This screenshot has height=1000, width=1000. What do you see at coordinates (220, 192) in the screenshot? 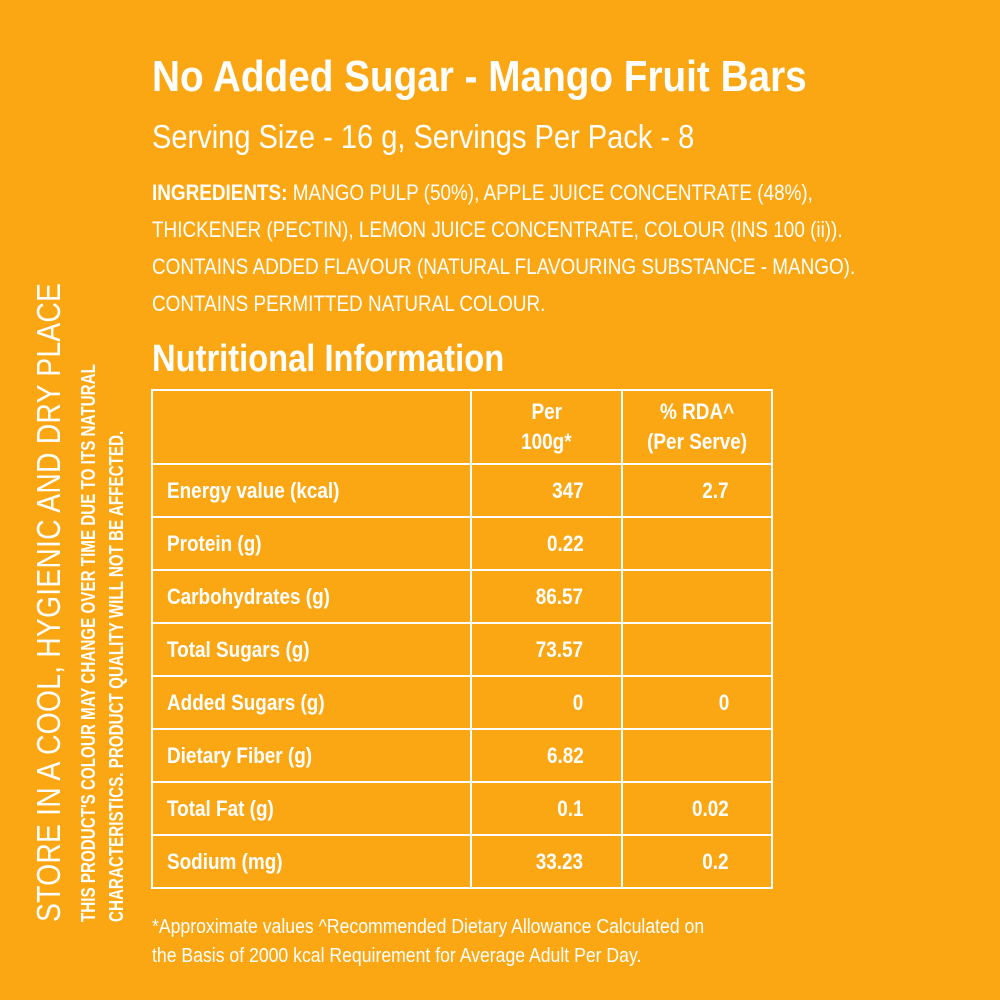
I see `ingredients-label: INGREDIENTS:` at bounding box center [220, 192].